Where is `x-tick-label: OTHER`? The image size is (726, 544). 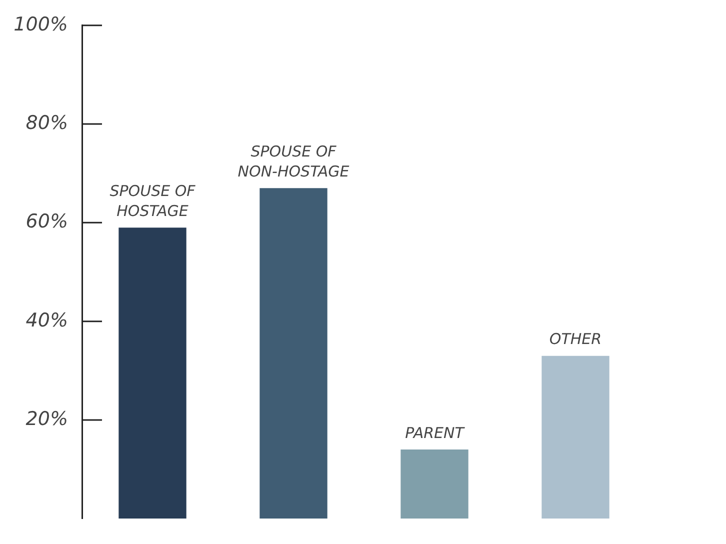 x-tick-label: OTHER is located at coordinates (575, 339).